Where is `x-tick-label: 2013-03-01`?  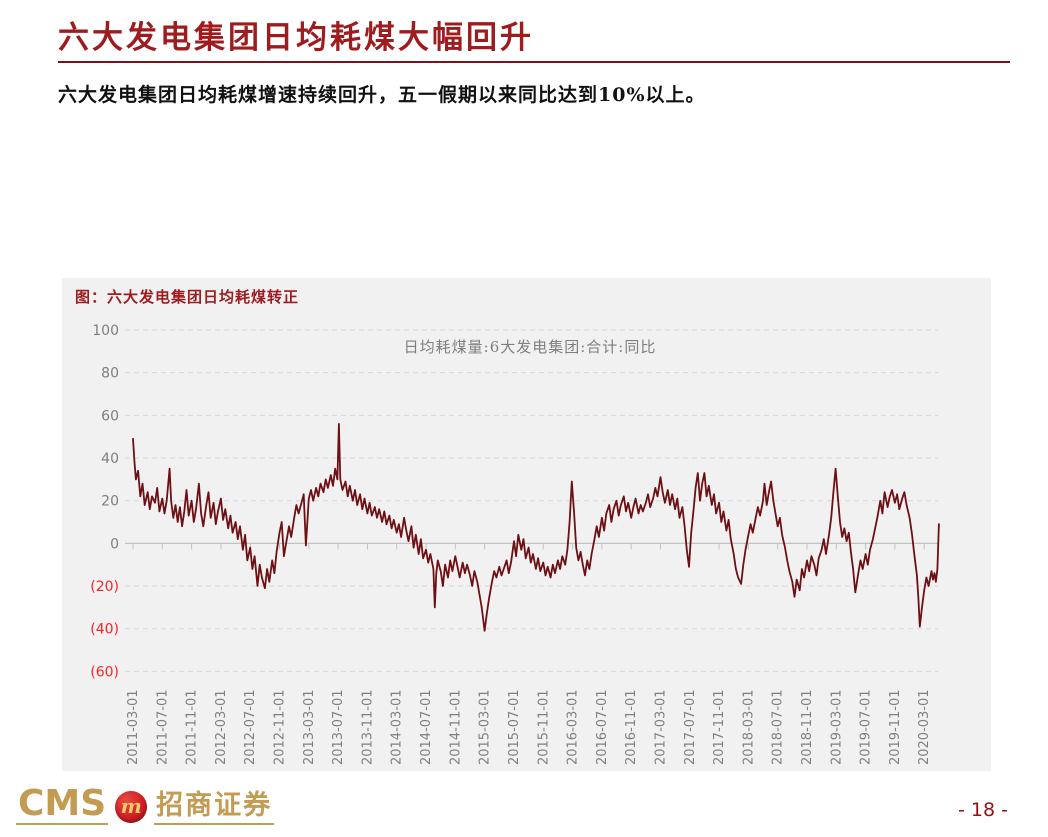
x-tick-label: 2013-03-01 is located at coordinates (309, 727).